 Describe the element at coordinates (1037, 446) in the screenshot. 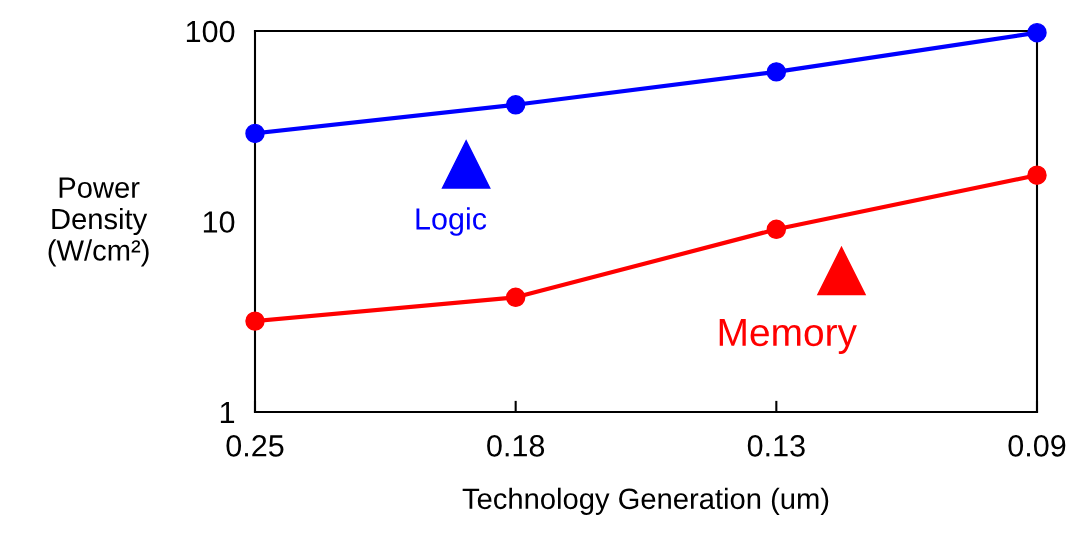

I see `x-tick-label: 0.09` at that location.